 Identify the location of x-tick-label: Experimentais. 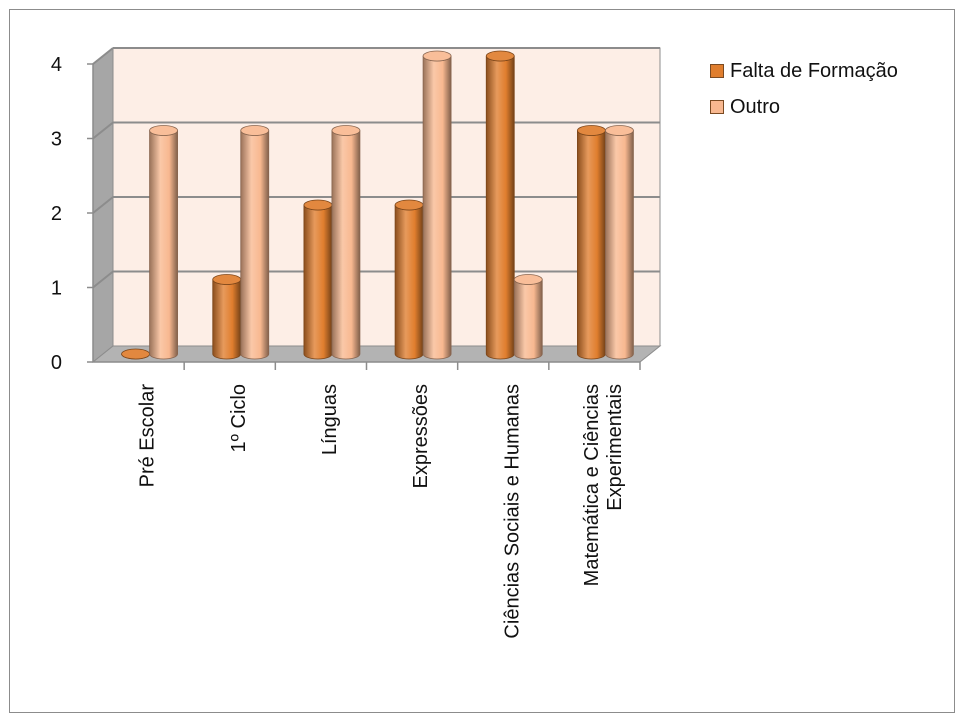
(615, 447).